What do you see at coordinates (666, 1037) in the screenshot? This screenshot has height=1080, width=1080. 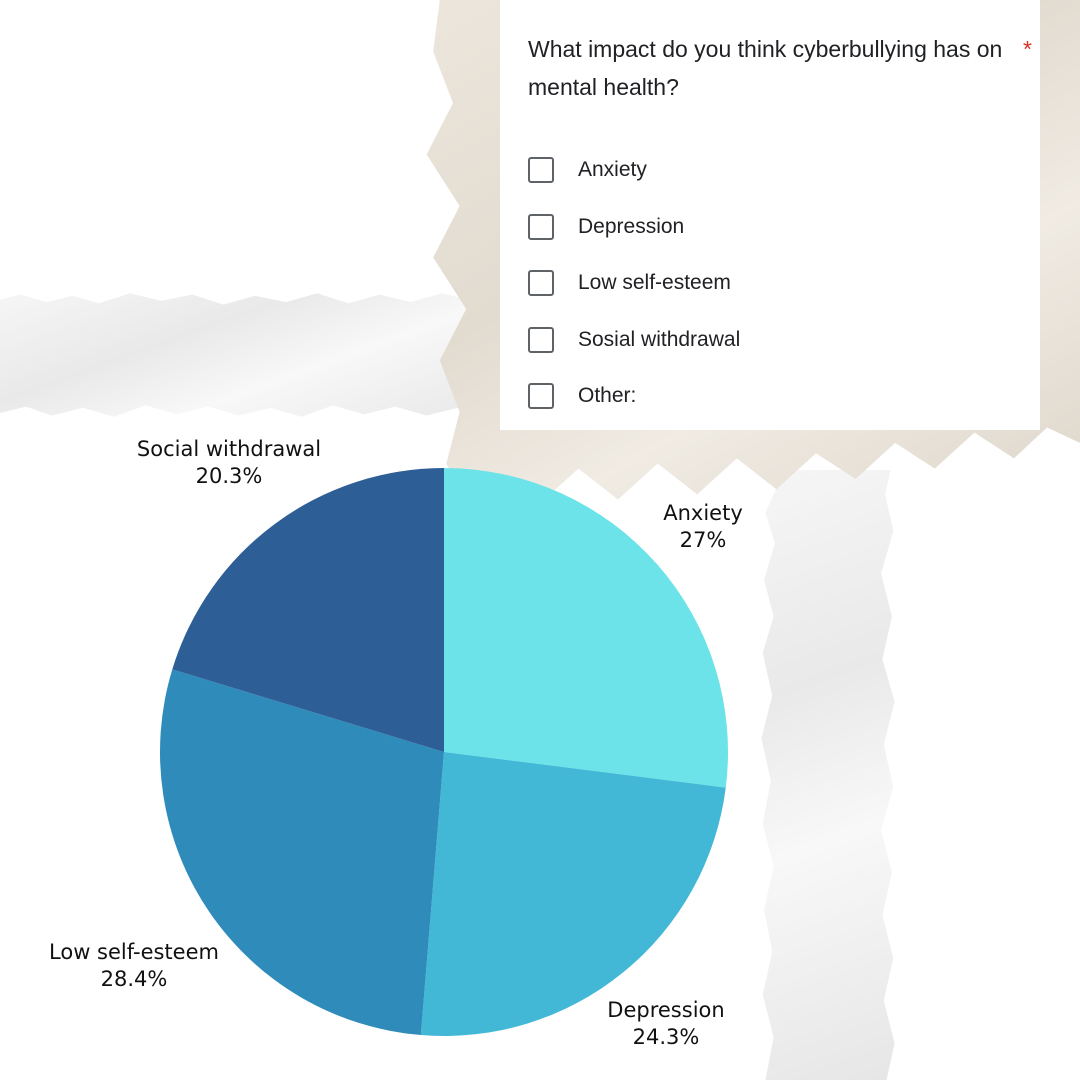 I see `slice-value-label: 24.3%` at bounding box center [666, 1037].